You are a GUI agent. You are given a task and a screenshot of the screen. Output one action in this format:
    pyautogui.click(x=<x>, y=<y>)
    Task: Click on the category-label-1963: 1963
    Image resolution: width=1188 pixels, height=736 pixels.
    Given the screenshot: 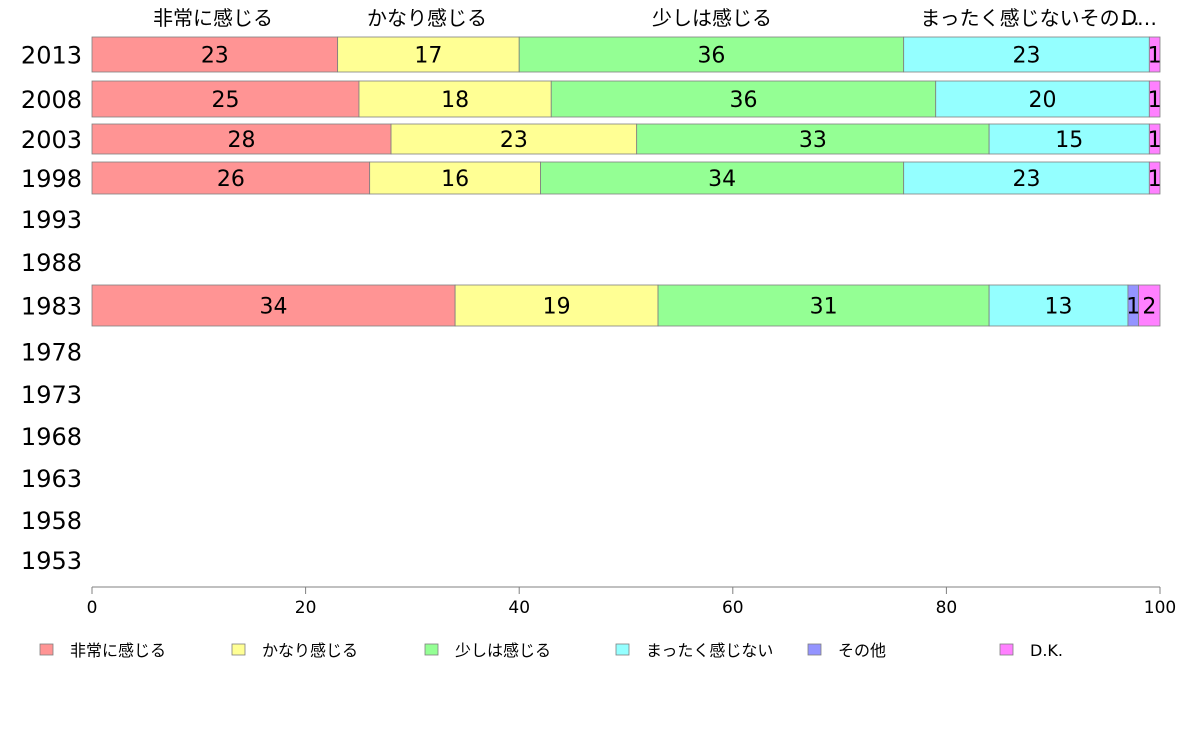 What is the action you would take?
    pyautogui.click(x=51, y=479)
    